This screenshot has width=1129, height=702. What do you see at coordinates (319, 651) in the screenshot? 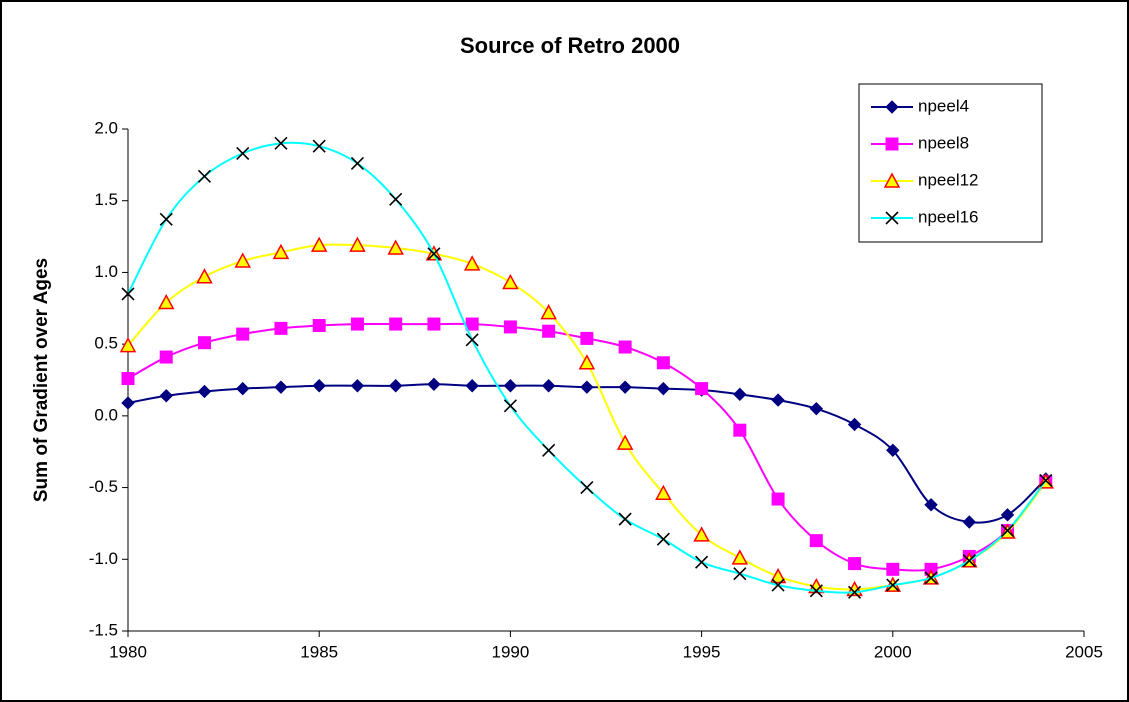
I see `x-tick-label: 1985` at bounding box center [319, 651].